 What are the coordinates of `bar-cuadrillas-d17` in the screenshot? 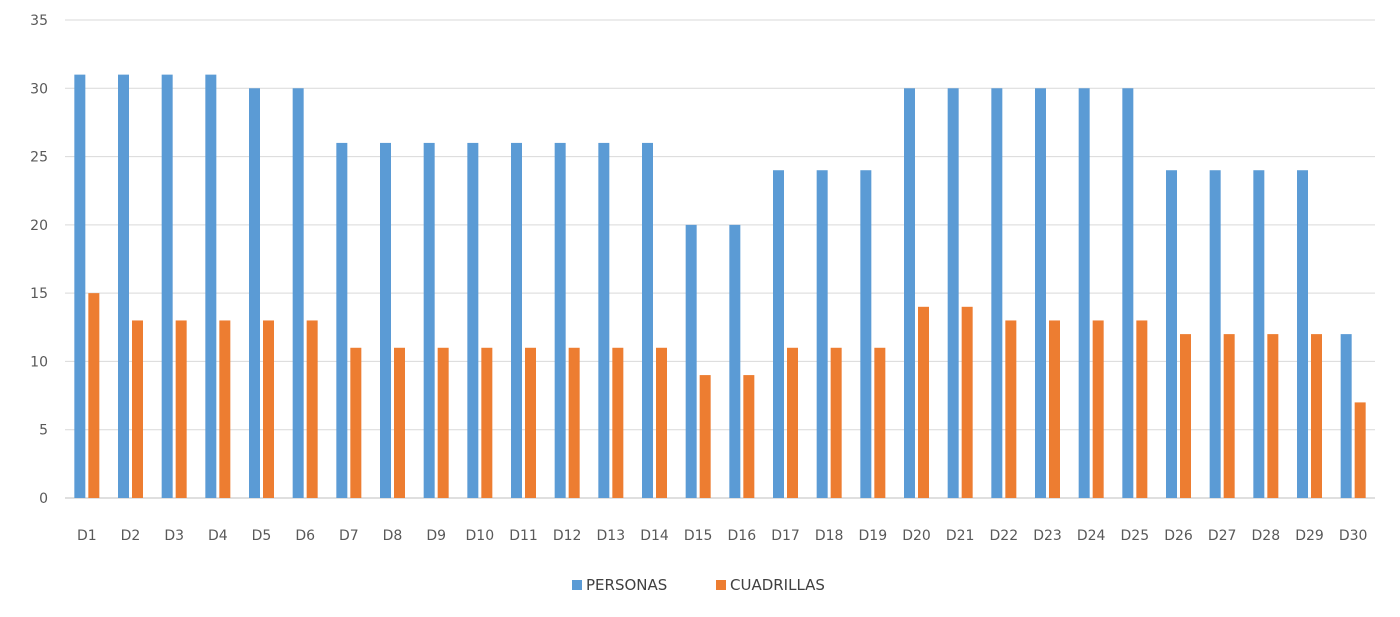 It's located at (792, 422).